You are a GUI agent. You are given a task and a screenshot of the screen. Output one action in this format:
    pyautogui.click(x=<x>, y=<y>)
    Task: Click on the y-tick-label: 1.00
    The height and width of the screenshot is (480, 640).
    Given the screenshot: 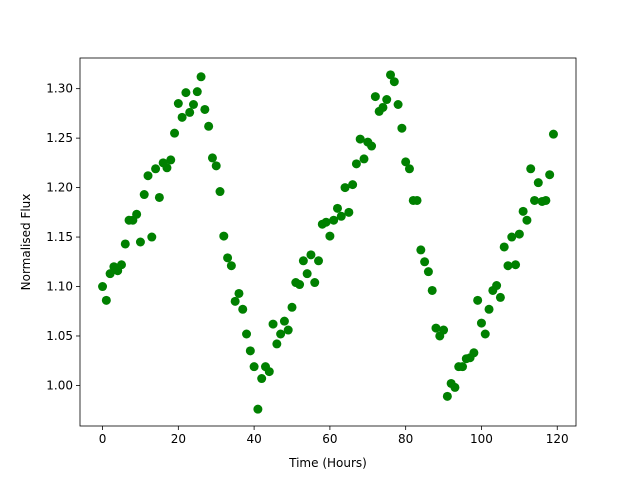 What is the action you would take?
    pyautogui.click(x=59, y=385)
    